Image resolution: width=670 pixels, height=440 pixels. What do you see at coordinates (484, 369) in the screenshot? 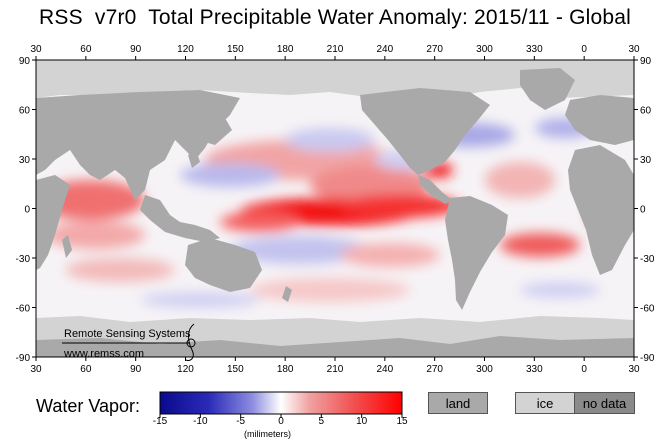
I see `lon-tick-label-bottom: 300` at bounding box center [484, 369].